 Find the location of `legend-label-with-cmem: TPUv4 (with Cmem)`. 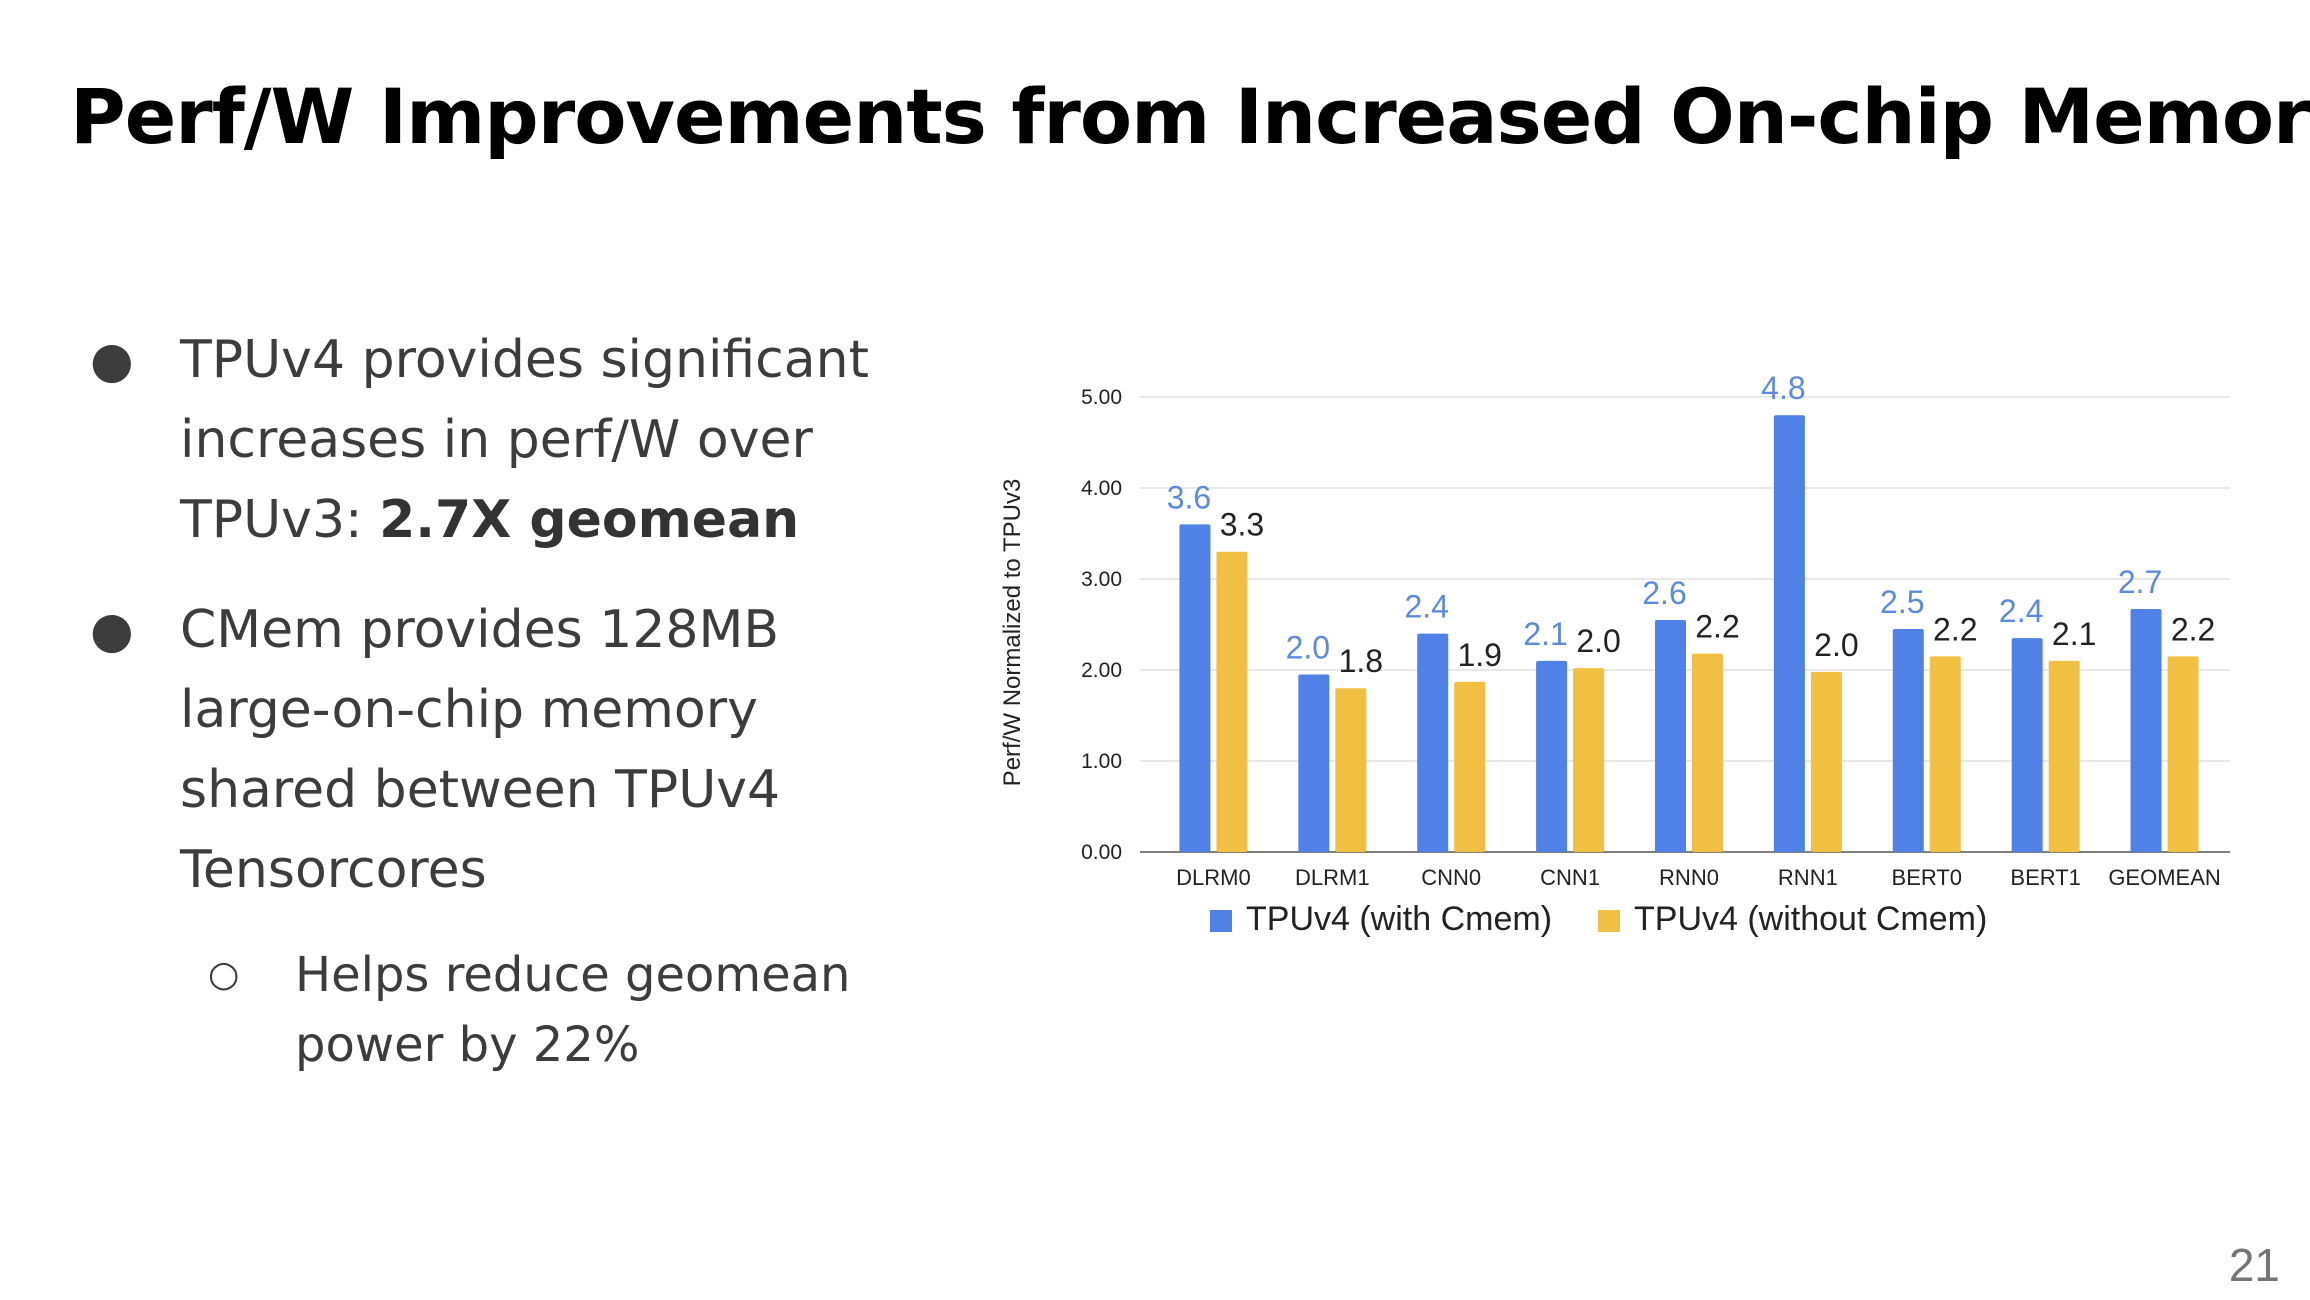

legend-label-with-cmem: TPUv4 (with Cmem) is located at coordinates (1399, 919).